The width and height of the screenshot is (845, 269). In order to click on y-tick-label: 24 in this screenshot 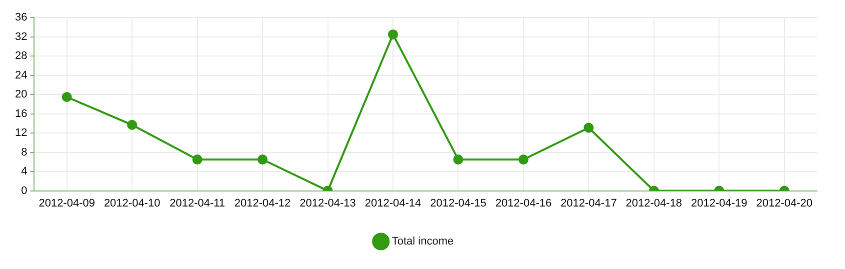, I will do `click(21, 75)`.